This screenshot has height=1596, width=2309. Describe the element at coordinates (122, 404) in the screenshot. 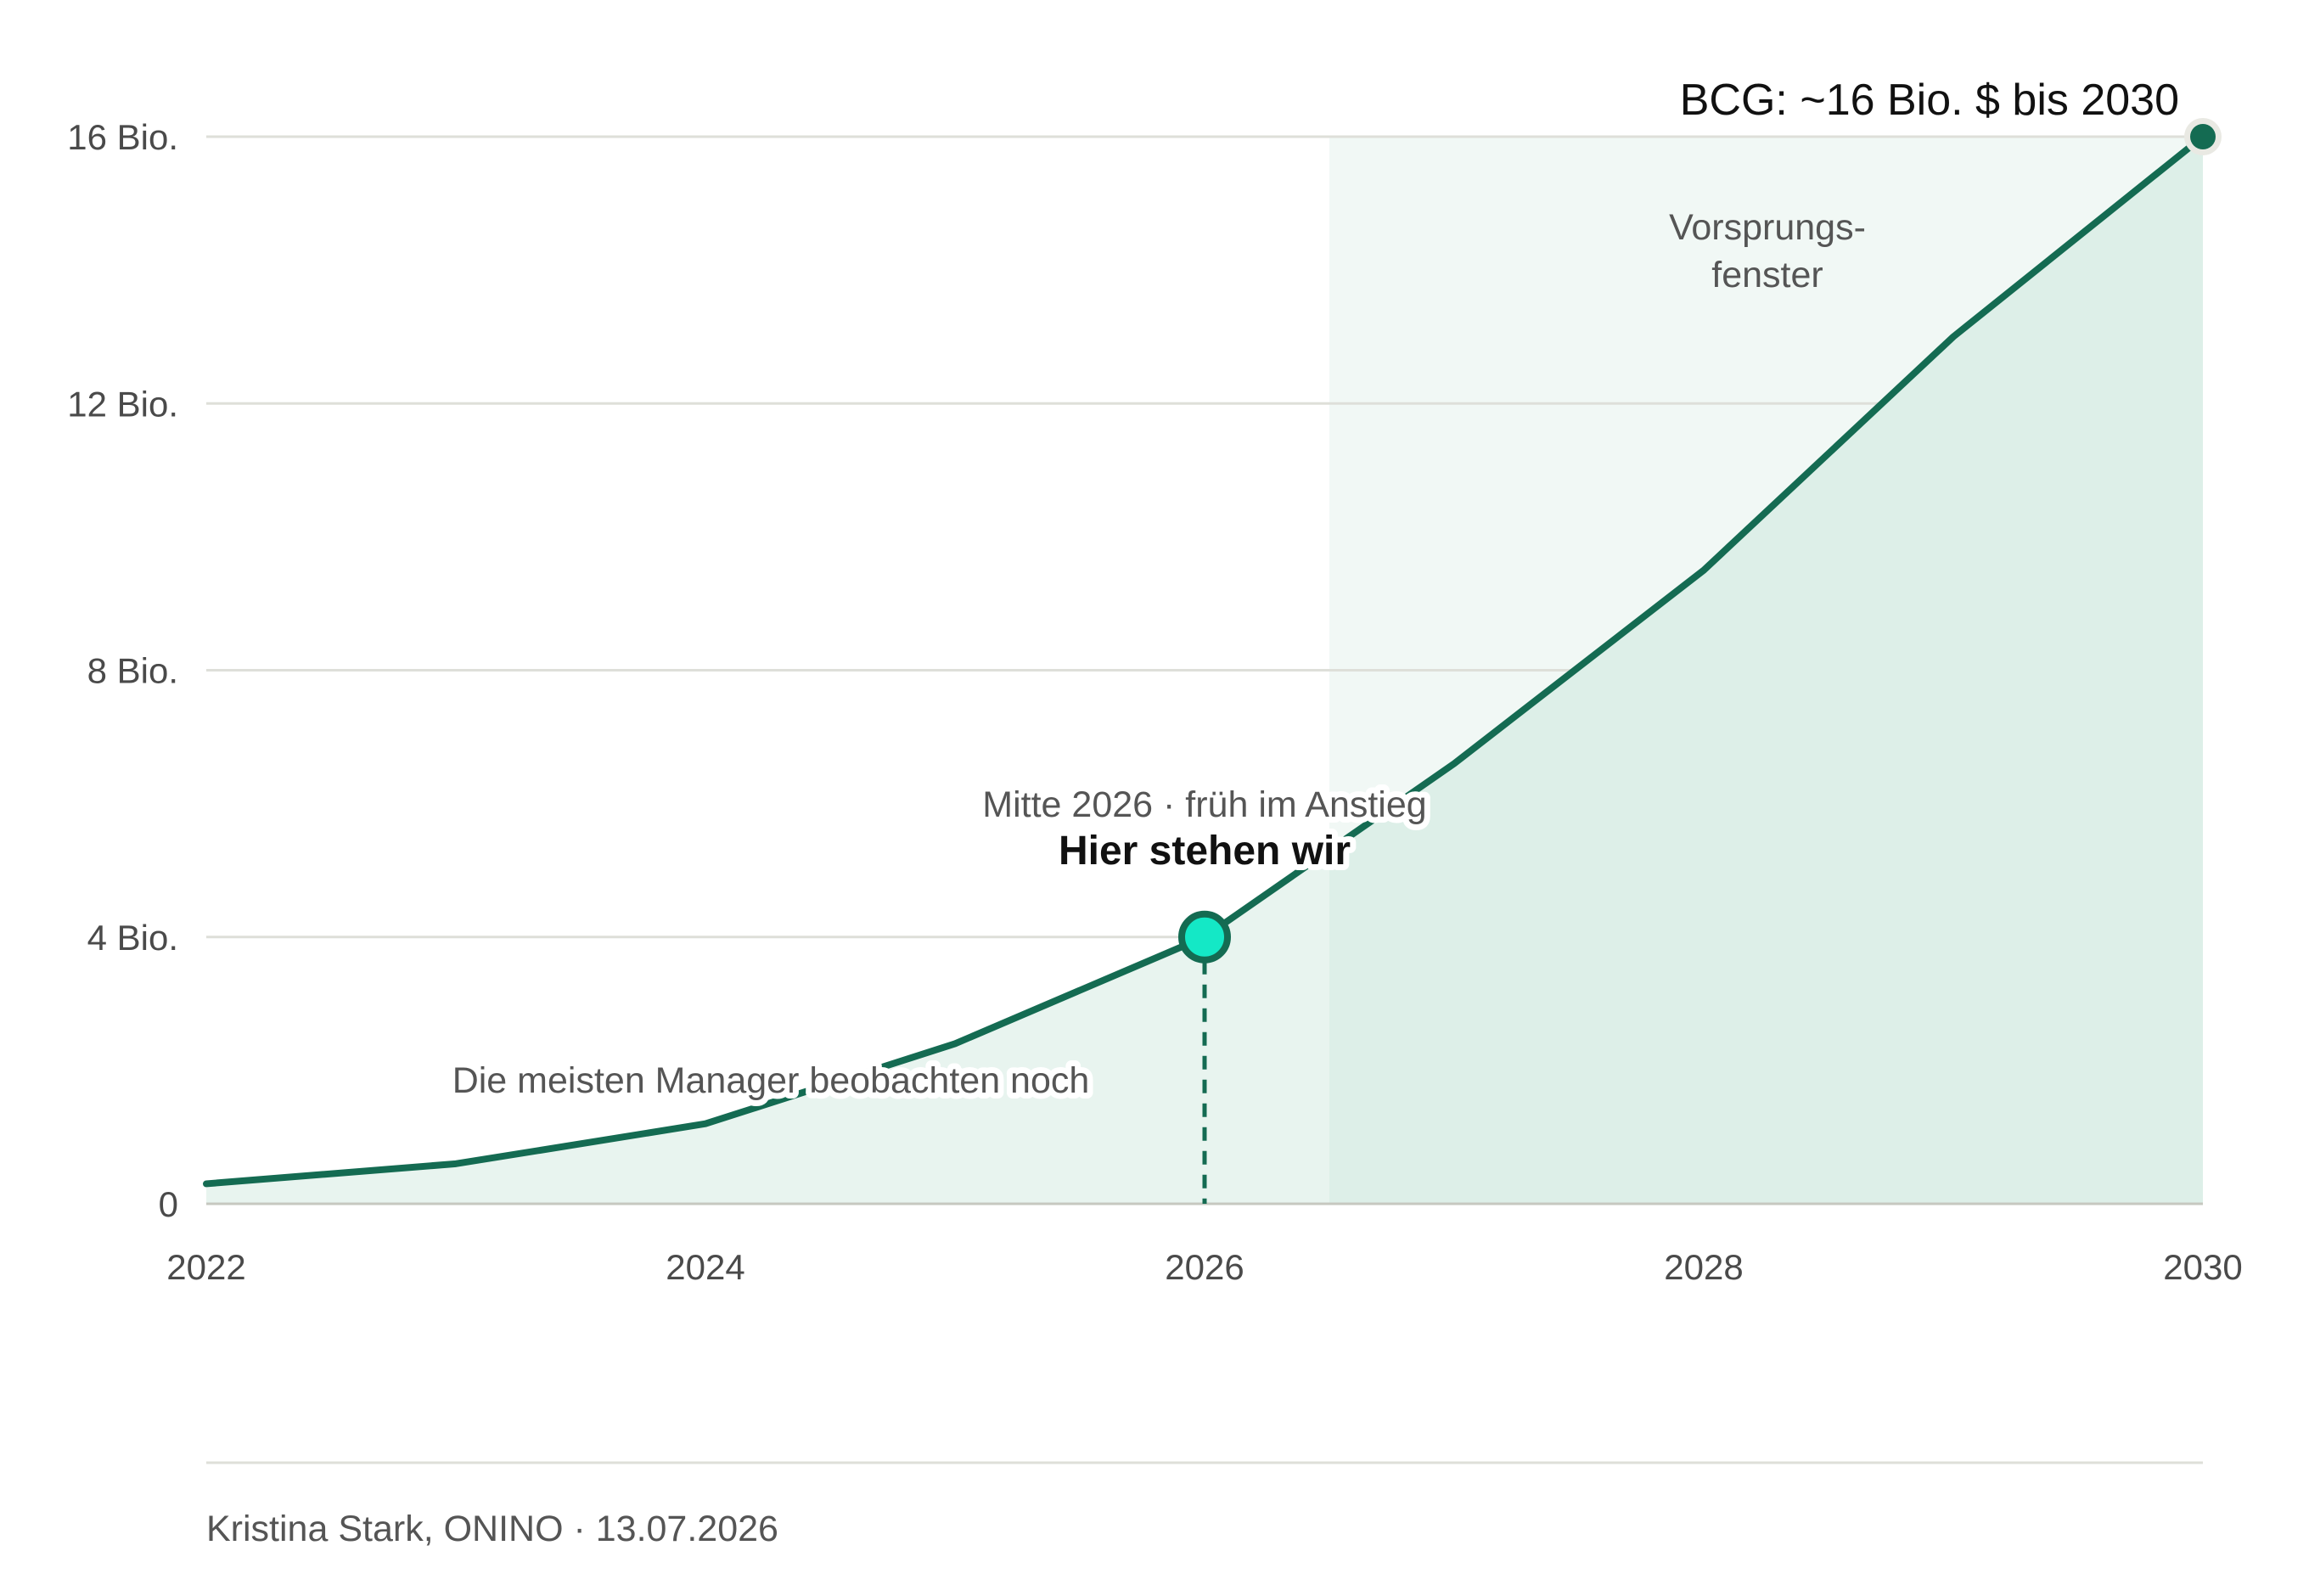

I see `y-tick-label: 12 Bio.` at that location.